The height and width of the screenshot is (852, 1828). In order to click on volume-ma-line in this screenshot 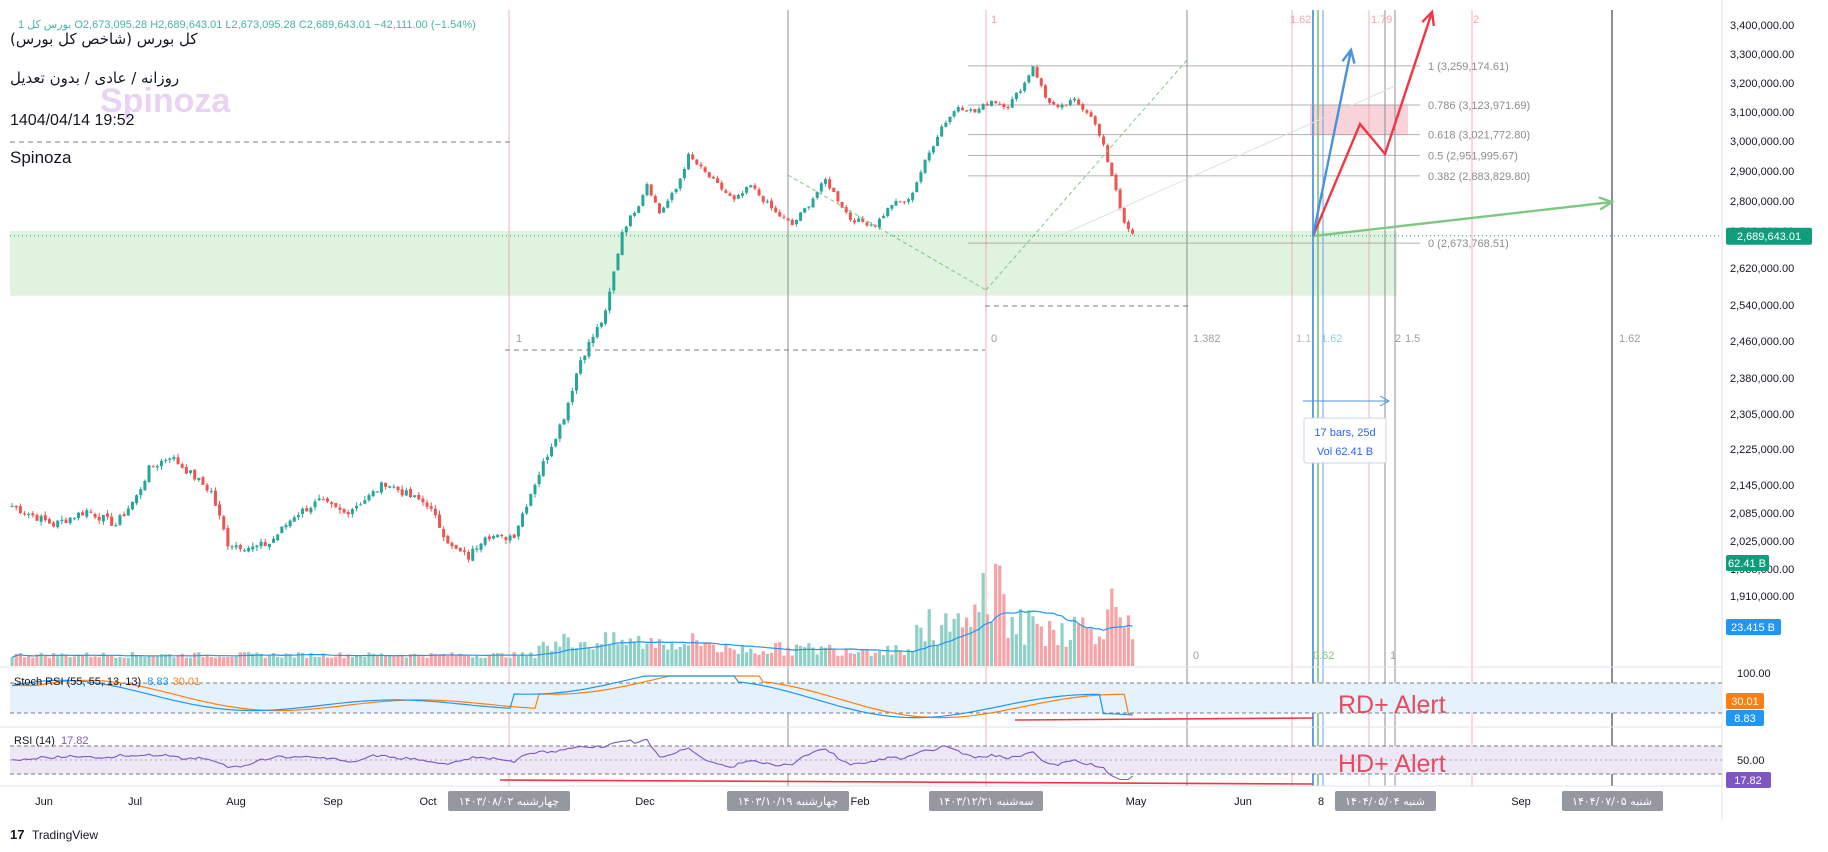, I will do `click(572, 634)`.